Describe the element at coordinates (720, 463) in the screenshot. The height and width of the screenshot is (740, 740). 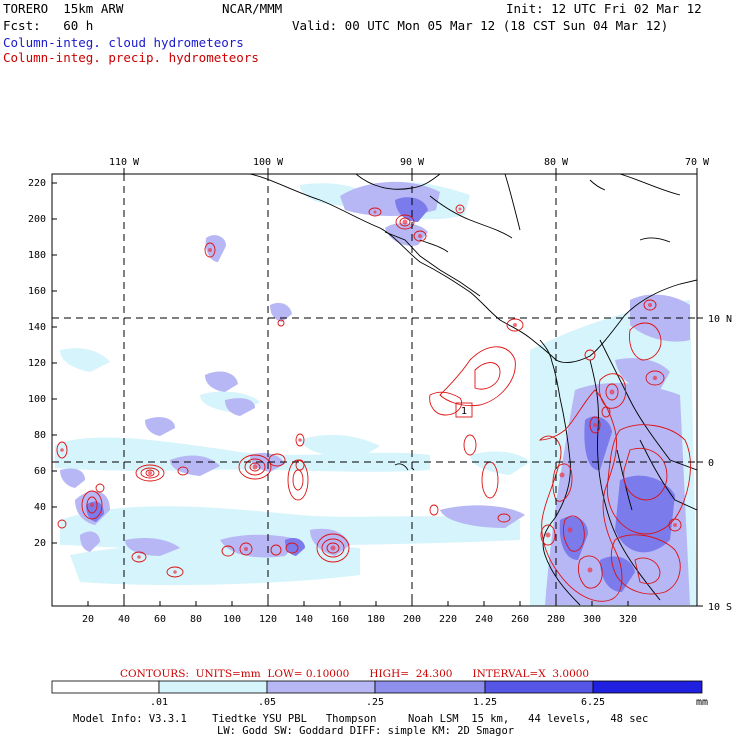
I see `lat-labels: 10 N 0 10 S` at that location.